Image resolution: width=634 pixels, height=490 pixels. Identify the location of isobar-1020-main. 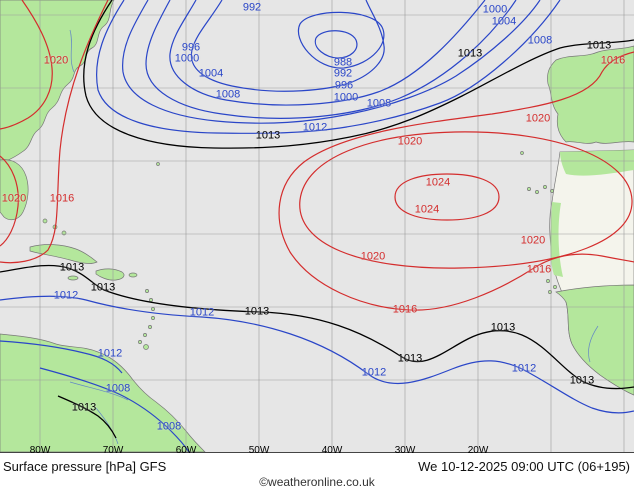
(466, 200).